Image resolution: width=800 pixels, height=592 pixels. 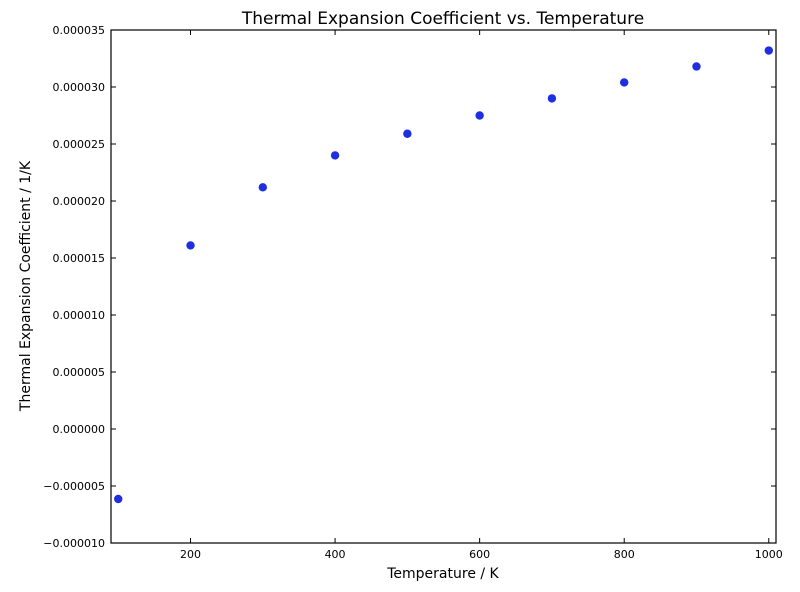 What do you see at coordinates (74, 486) in the screenshot?
I see `y-tick-label: −0.000005` at bounding box center [74, 486].